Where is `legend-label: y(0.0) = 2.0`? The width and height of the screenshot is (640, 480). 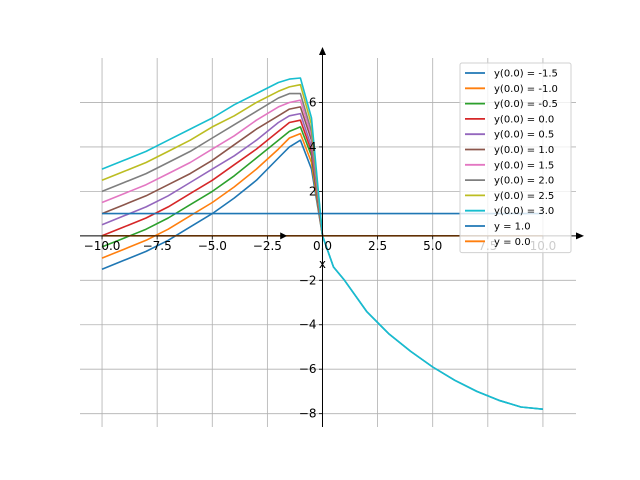
legend-label: y(0.0) = 2.0 is located at coordinates (524, 181).